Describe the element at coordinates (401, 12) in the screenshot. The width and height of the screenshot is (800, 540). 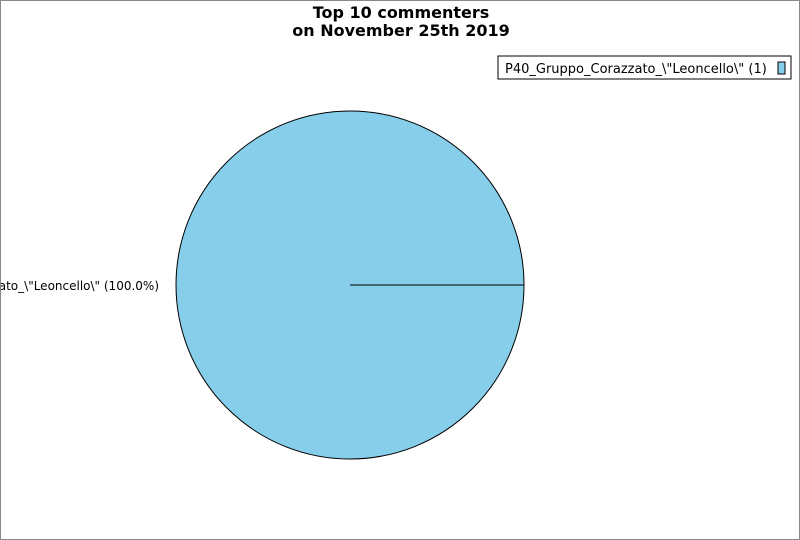
I see `chart-title: Top 10 commenters` at that location.